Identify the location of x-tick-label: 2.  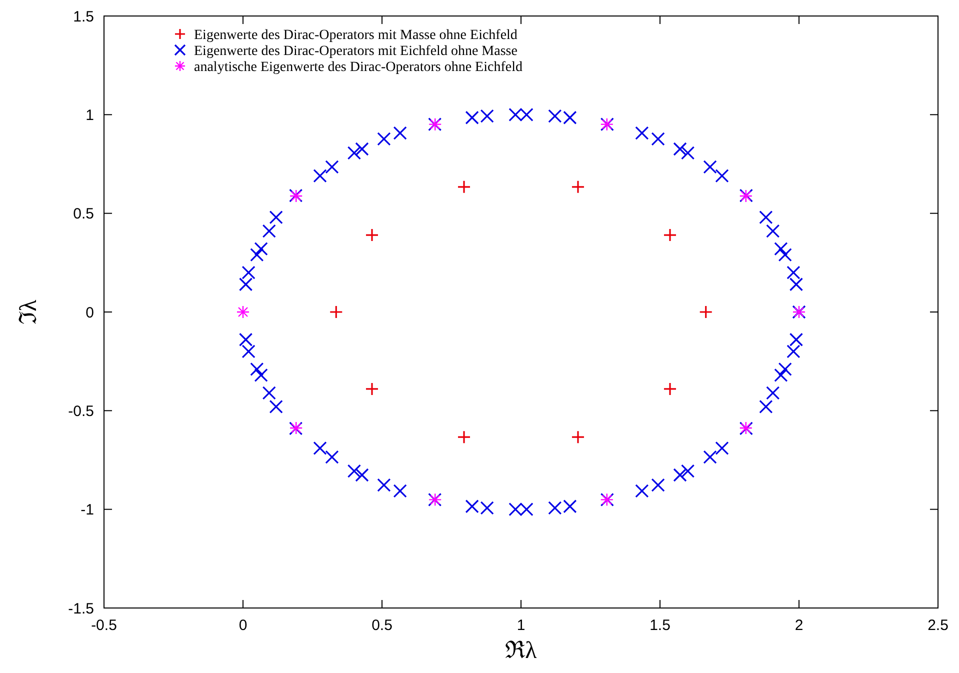
(799, 625).